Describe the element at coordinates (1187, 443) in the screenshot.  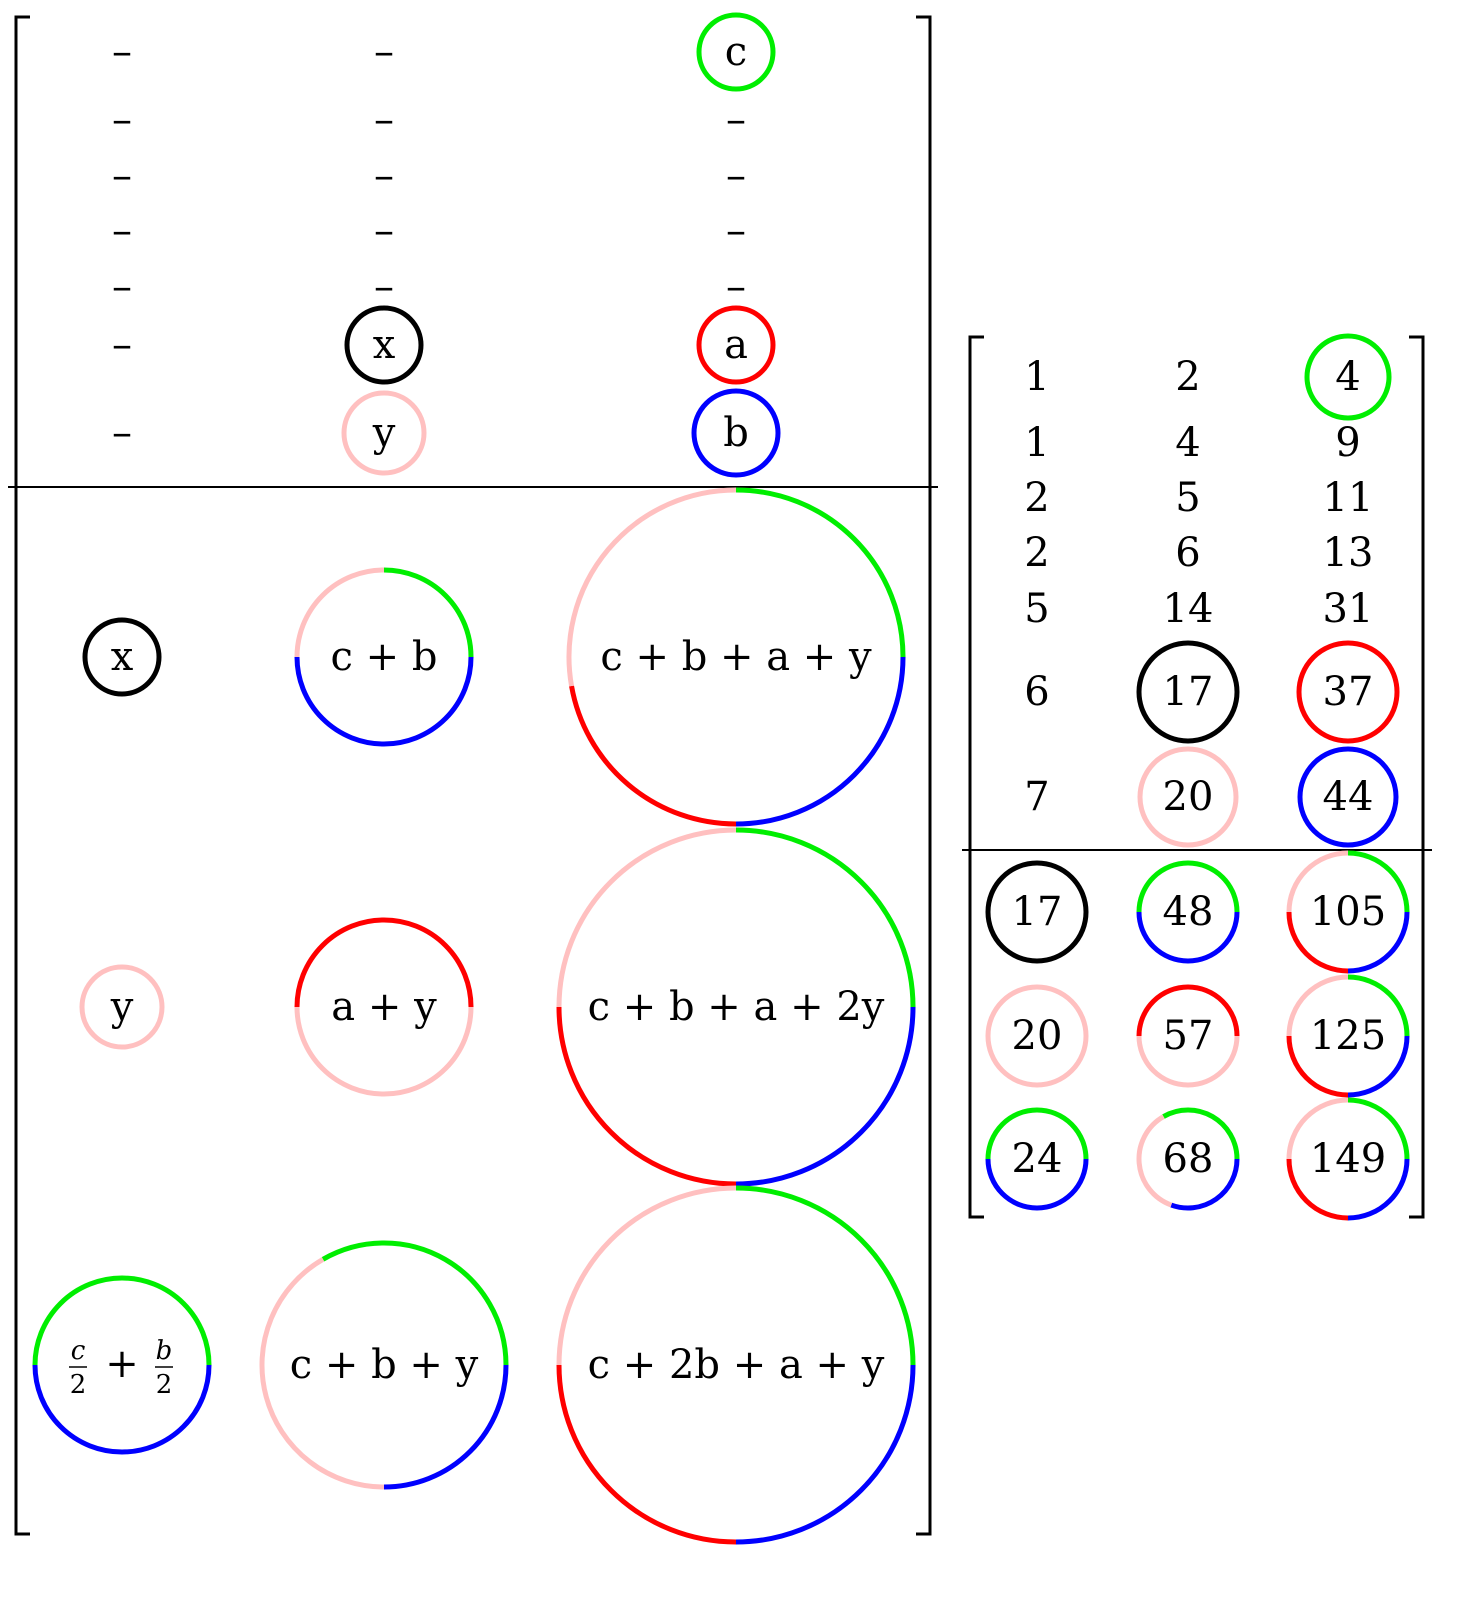
I see `right_matrix-header-cell: 4` at that location.